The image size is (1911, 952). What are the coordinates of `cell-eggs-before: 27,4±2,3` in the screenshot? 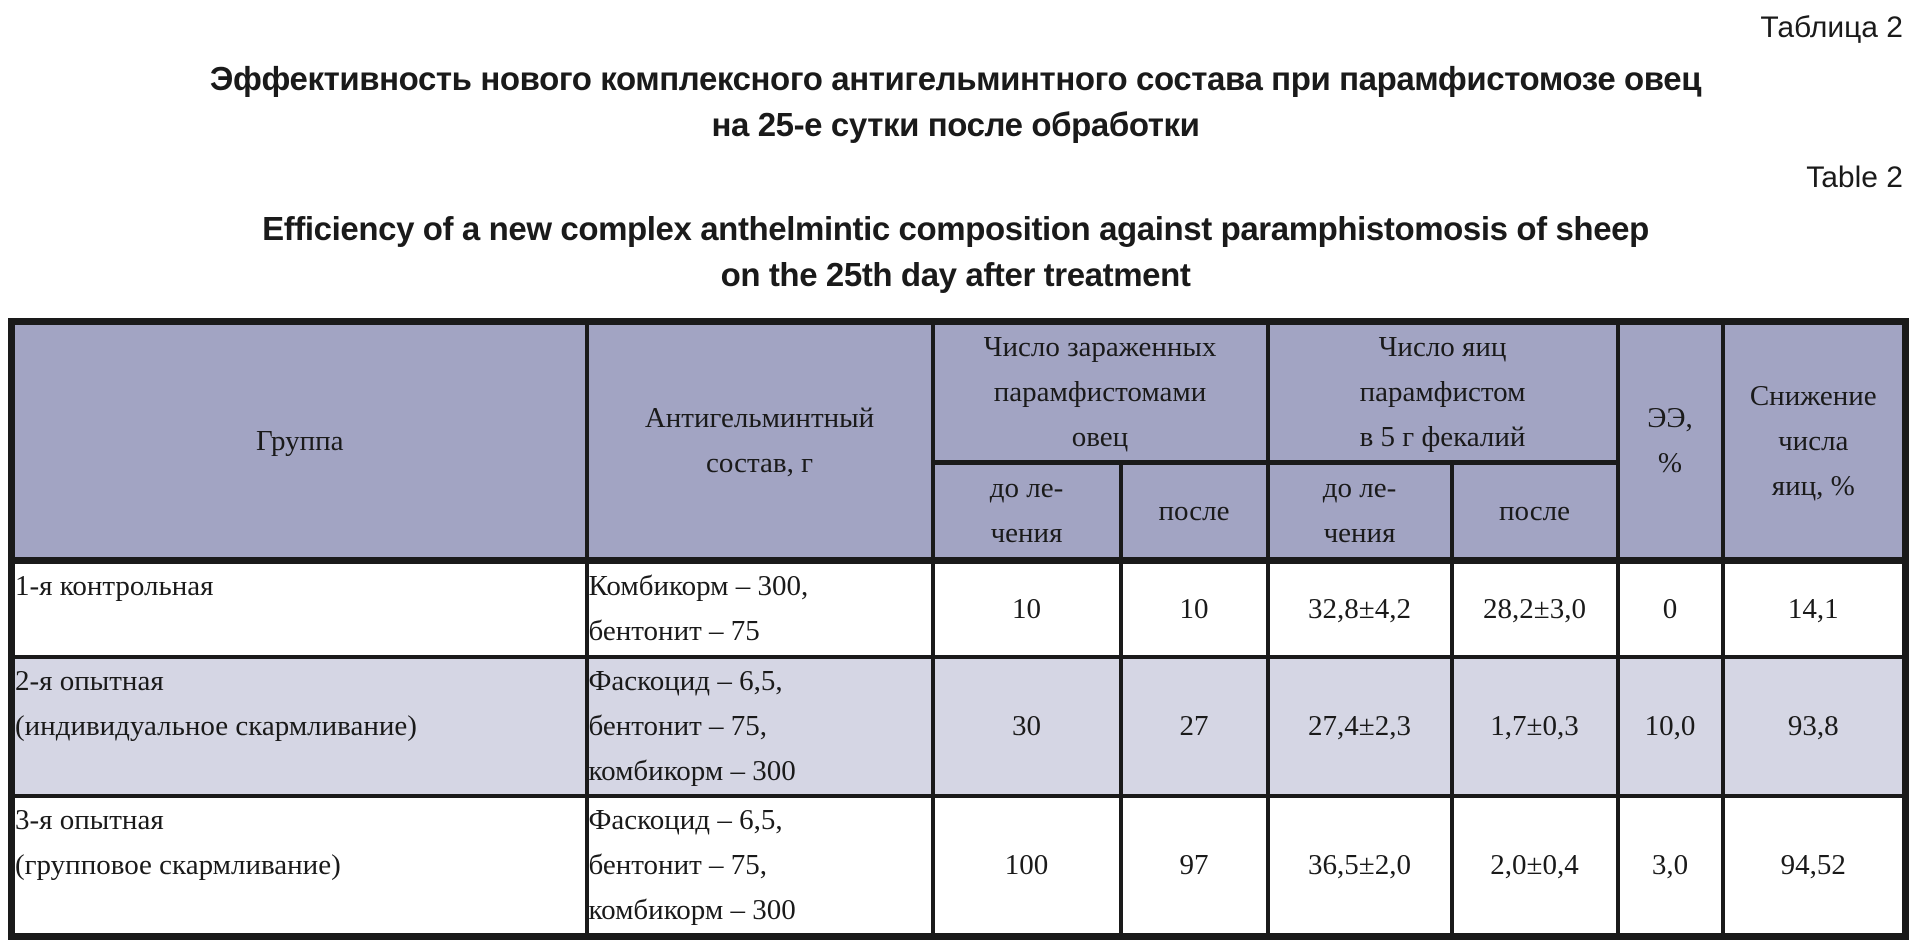 It's located at (1359, 726).